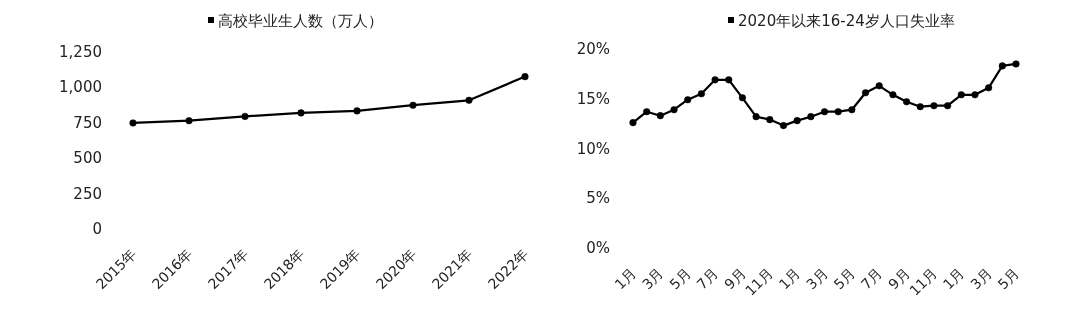 Image resolution: width=1080 pixels, height=336 pixels. Describe the element at coordinates (598, 248) in the screenshot. I see `y-tick-label: 0%` at that location.